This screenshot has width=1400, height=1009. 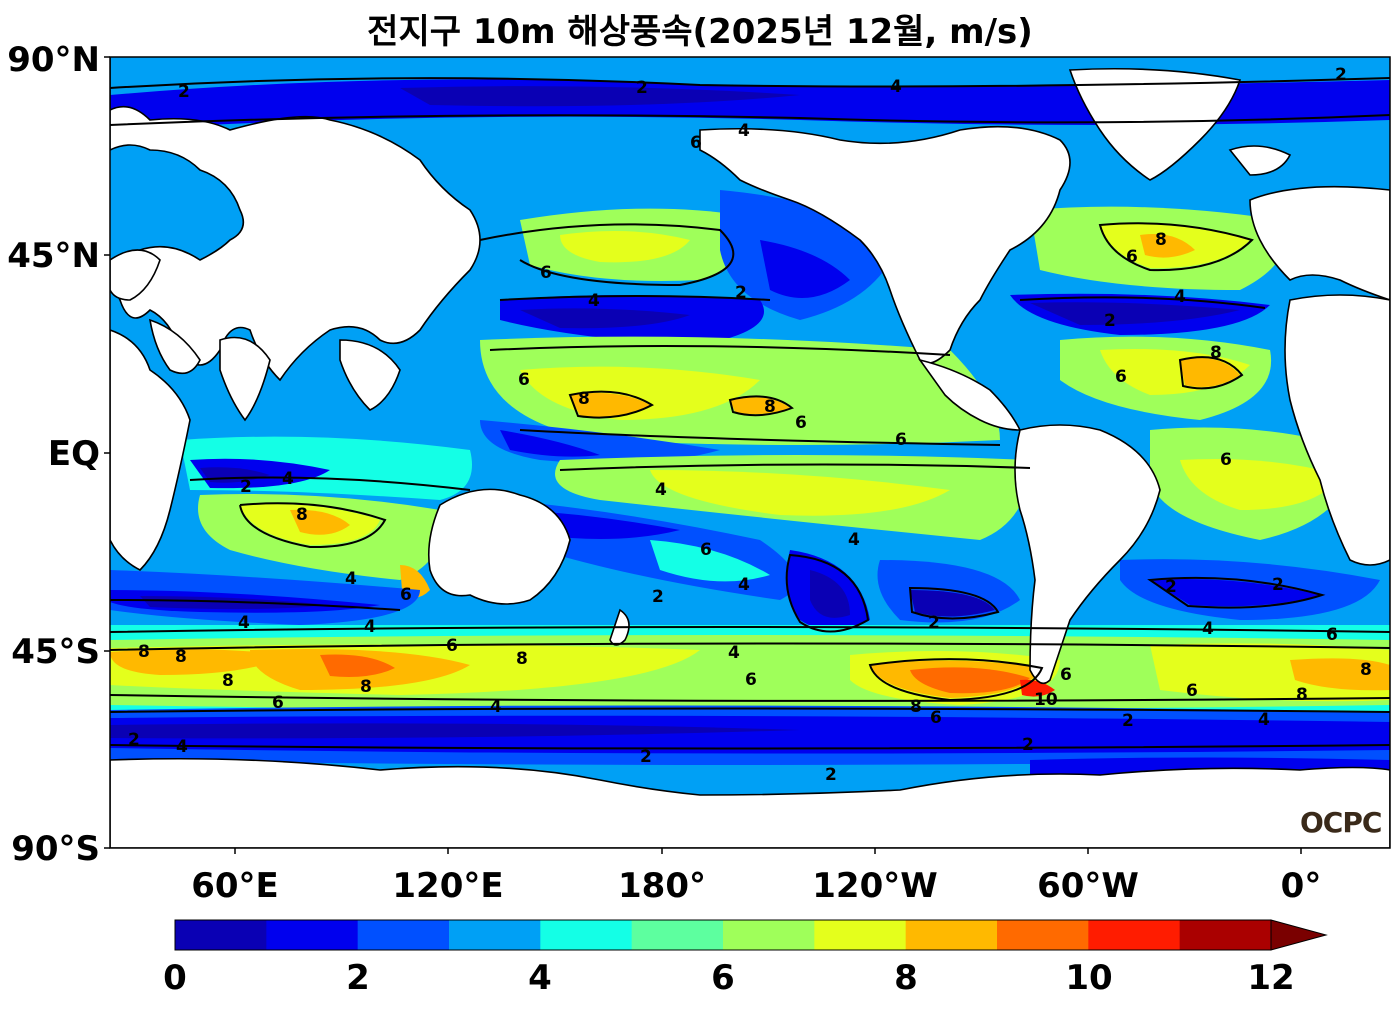 What do you see at coordinates (906, 978) in the screenshot?
I see `colorbar-tick-label: 8` at bounding box center [906, 978].